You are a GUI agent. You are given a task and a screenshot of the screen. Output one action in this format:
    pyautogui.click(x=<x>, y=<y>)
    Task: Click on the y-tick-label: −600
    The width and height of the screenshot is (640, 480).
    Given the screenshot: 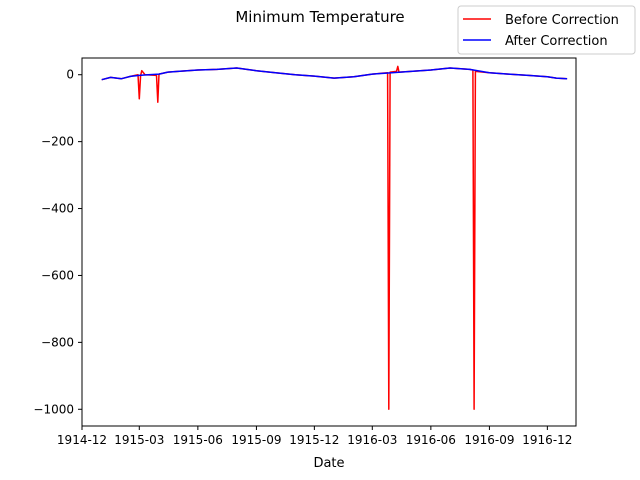 What is the action you would take?
    pyautogui.click(x=57, y=275)
    